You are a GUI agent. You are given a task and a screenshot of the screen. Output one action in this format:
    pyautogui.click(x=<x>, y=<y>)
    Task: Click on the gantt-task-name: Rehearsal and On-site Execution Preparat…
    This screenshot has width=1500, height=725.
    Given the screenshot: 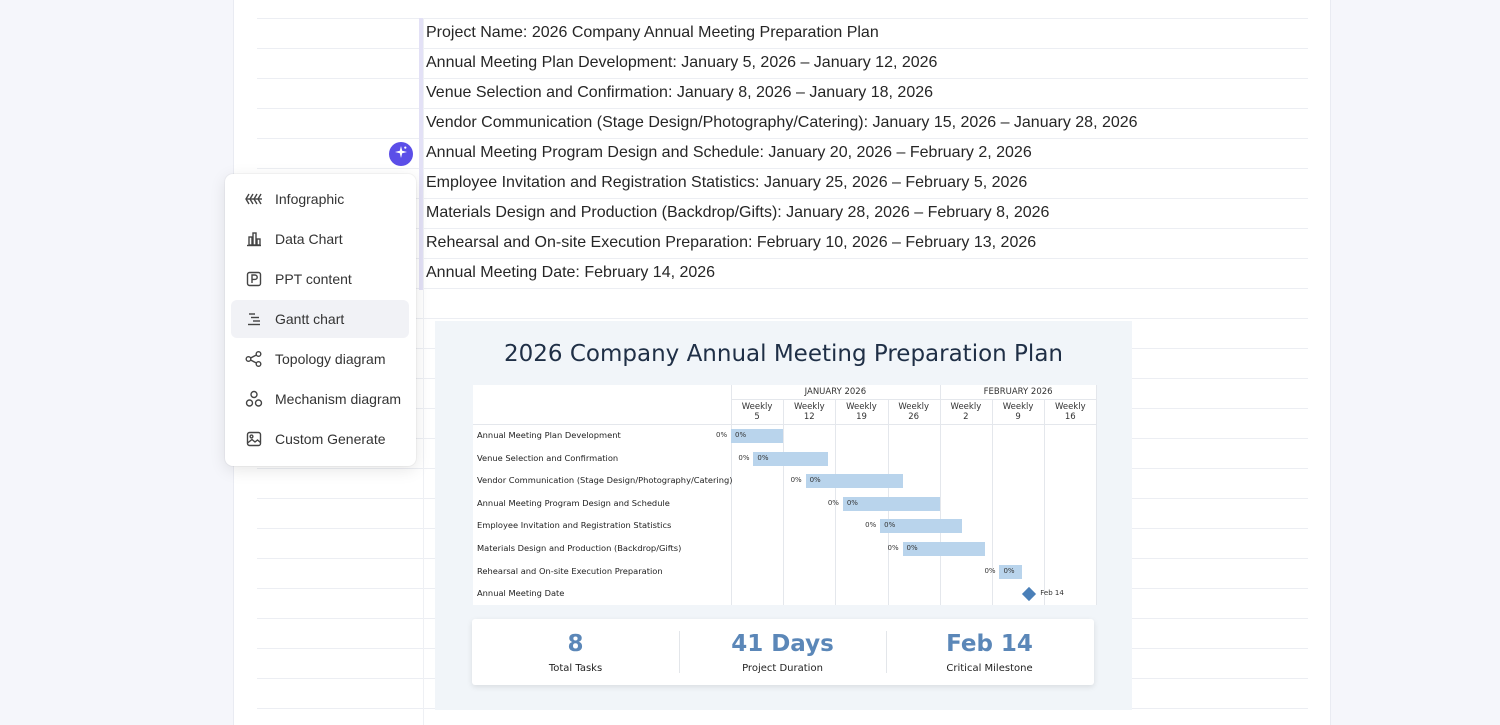 What is the action you would take?
    pyautogui.click(x=570, y=570)
    